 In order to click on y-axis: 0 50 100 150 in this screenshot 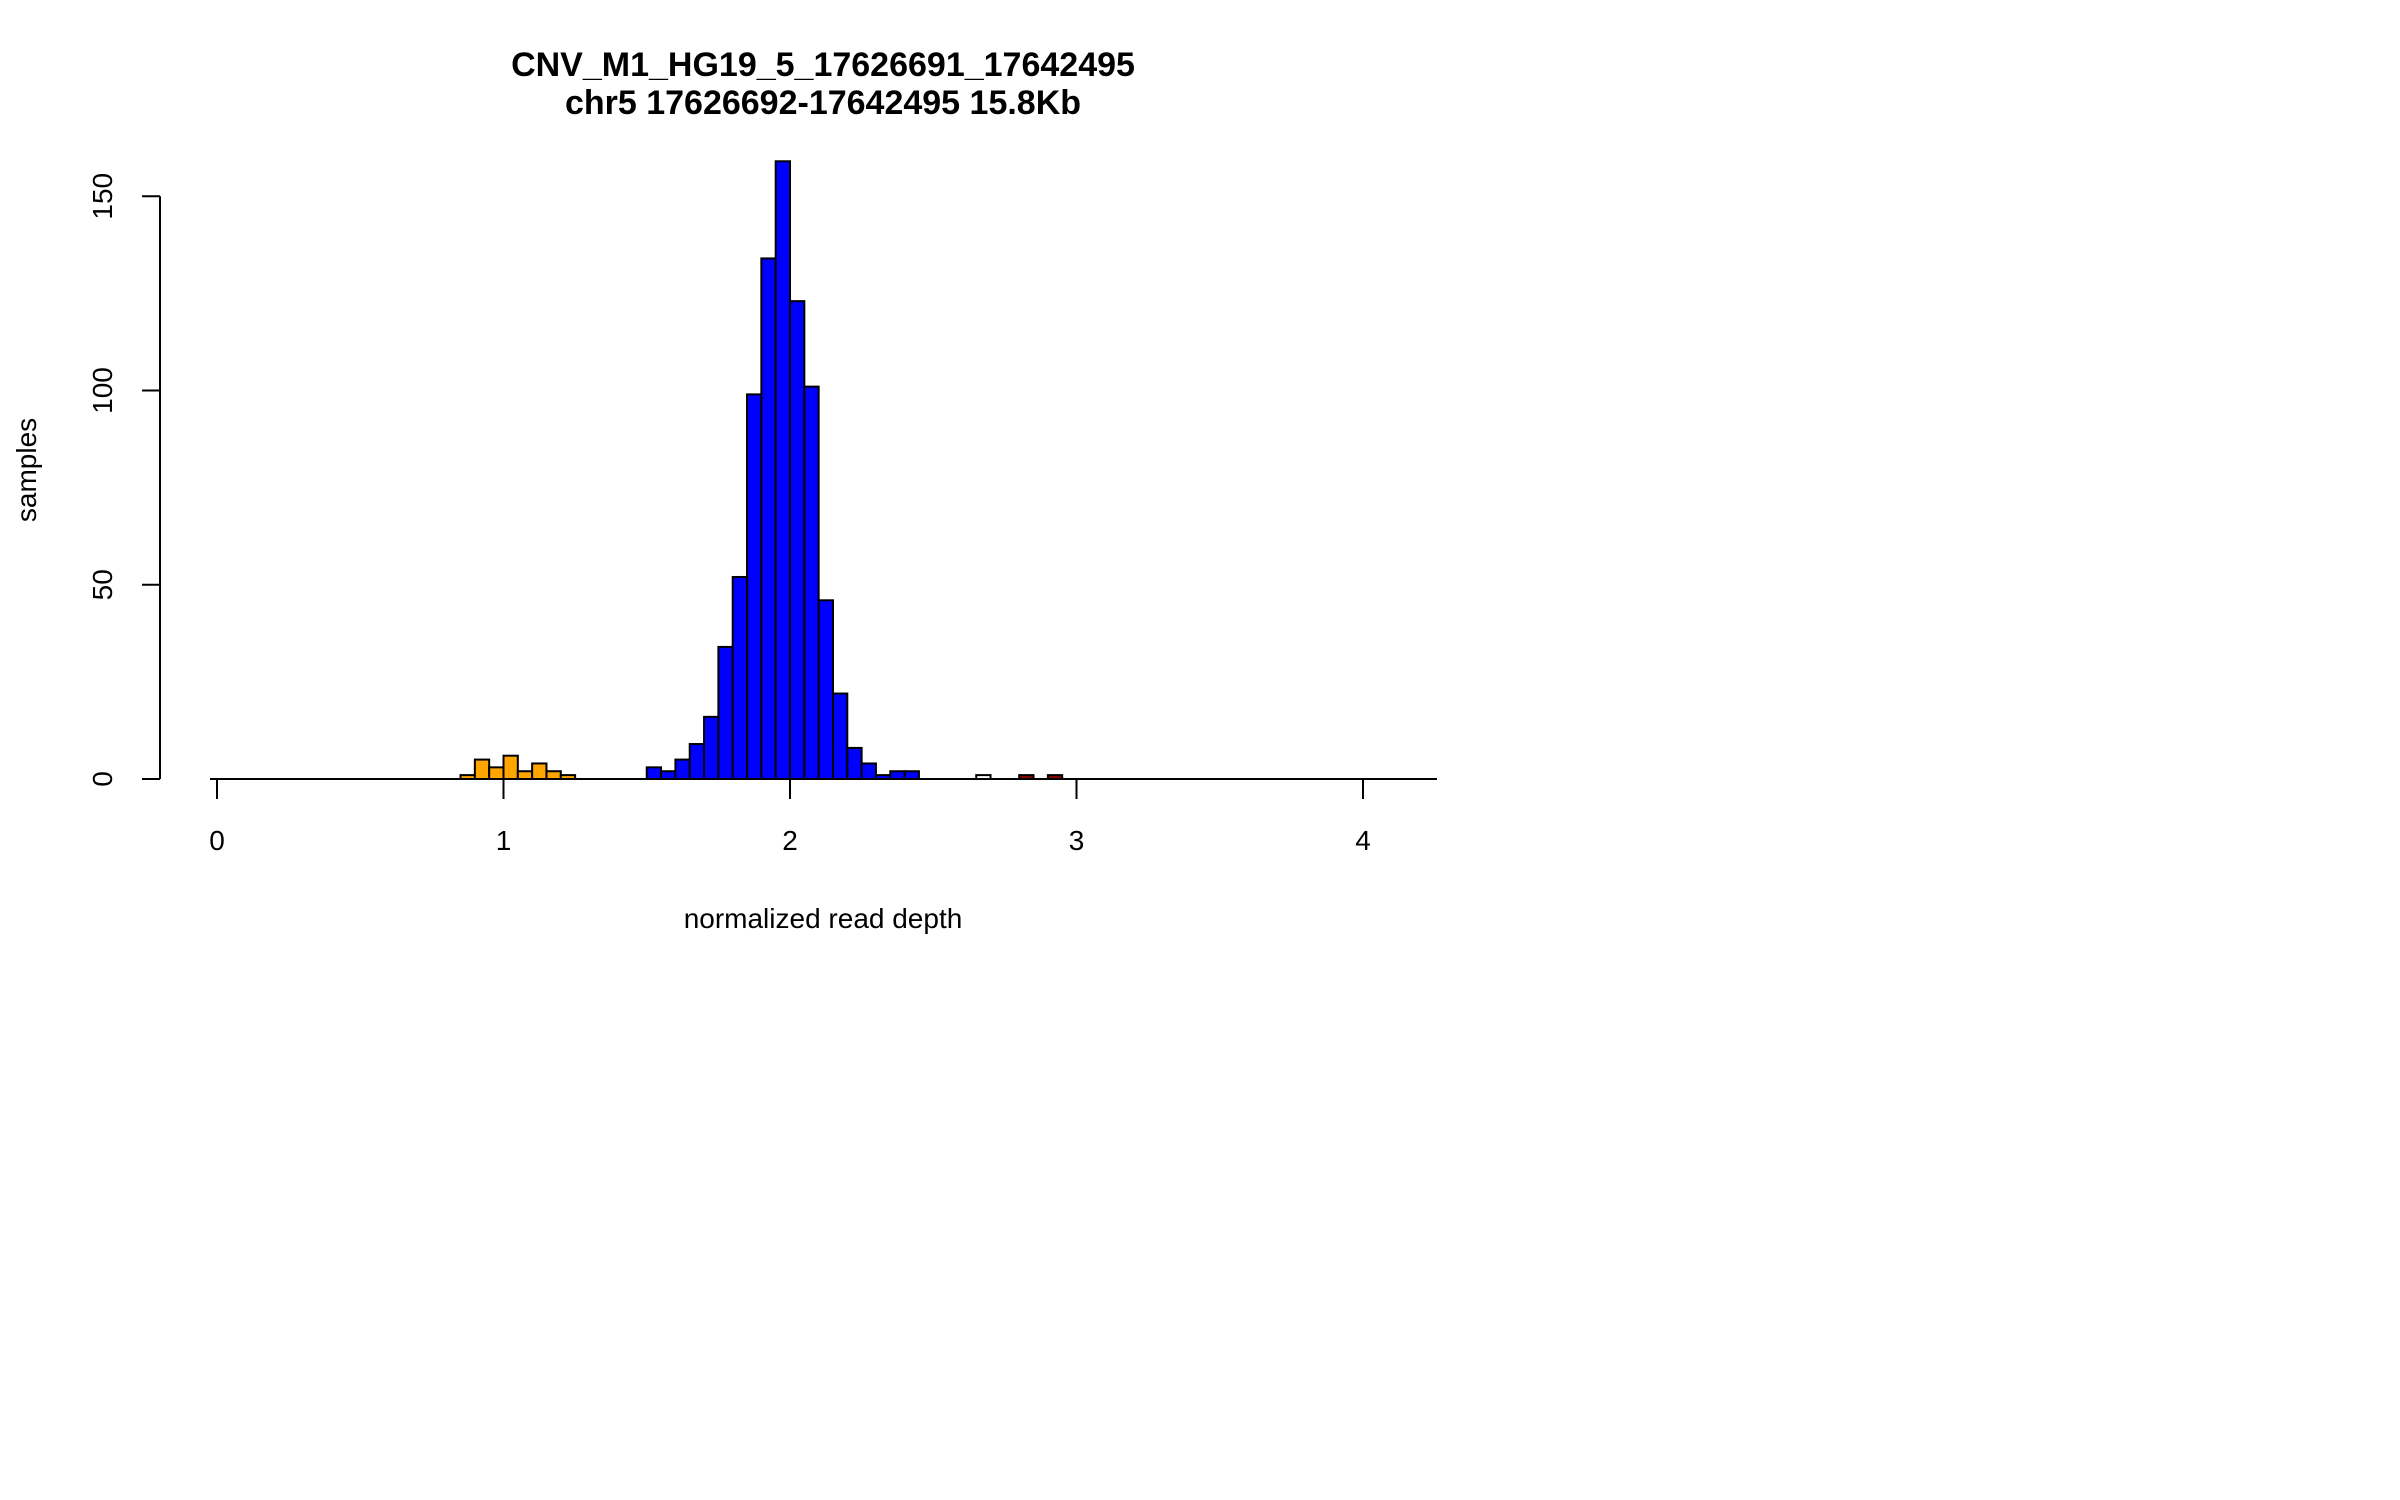, I will do `click(124, 480)`.